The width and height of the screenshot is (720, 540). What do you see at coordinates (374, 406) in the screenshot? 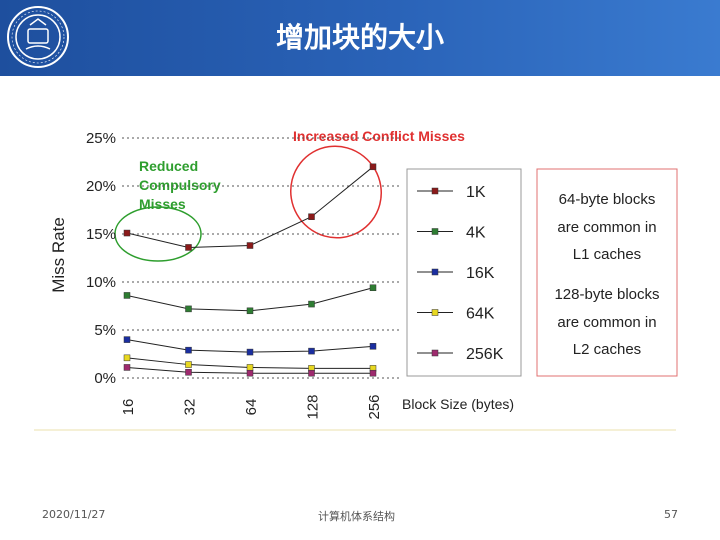
I see `x-tick-label: 256` at bounding box center [374, 406].